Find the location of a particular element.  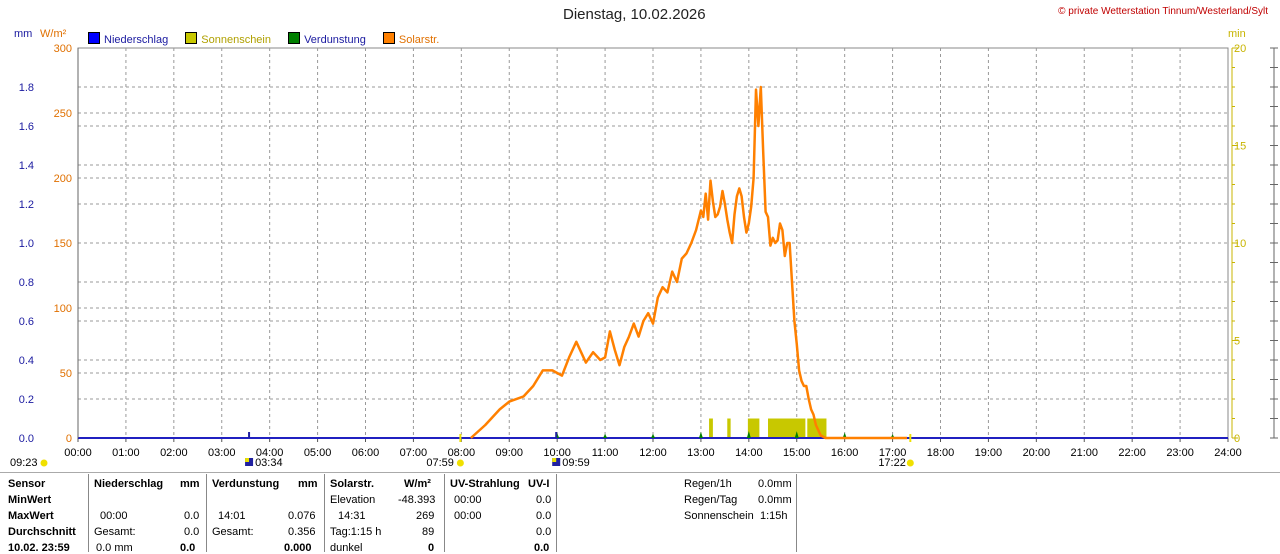

summary-sonnenschein-value: 1:15h is located at coordinates (774, 516).